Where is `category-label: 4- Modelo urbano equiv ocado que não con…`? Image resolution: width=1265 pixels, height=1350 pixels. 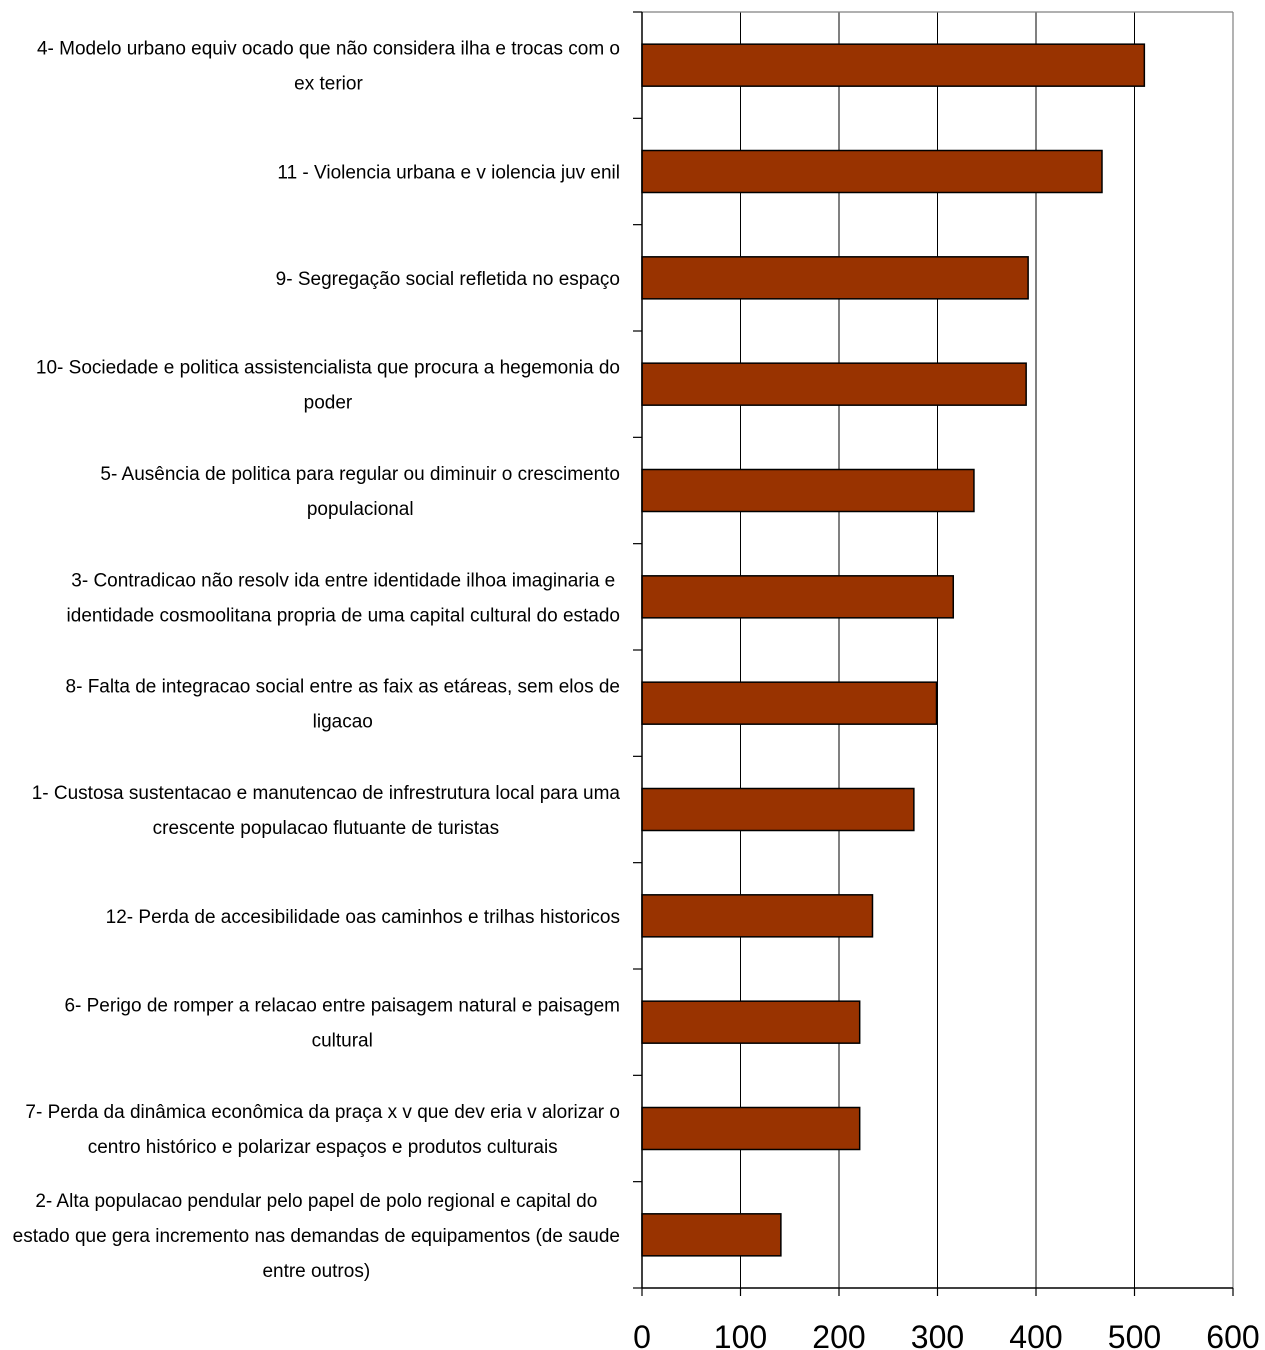
category-label: 4- Modelo urbano equiv ocado que não con… is located at coordinates (328, 67).